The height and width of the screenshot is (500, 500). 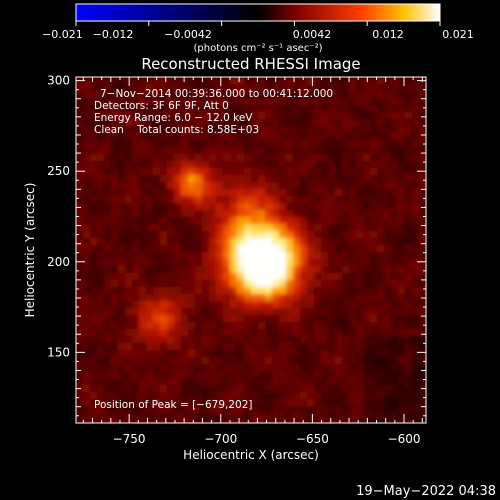 What do you see at coordinates (129, 439) in the screenshot?
I see `x-tick-label: −750` at bounding box center [129, 439].